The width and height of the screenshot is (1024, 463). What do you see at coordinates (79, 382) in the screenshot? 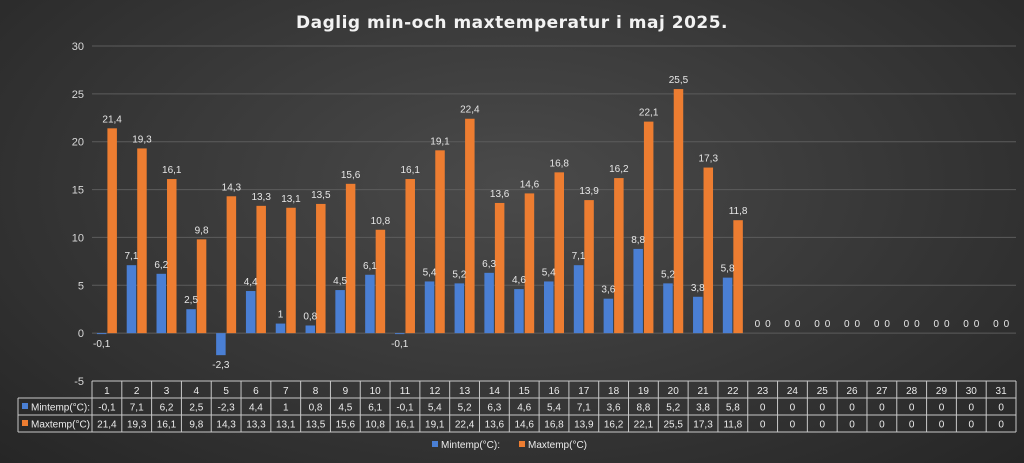
I see `y-tick-label: -5` at bounding box center [79, 382].